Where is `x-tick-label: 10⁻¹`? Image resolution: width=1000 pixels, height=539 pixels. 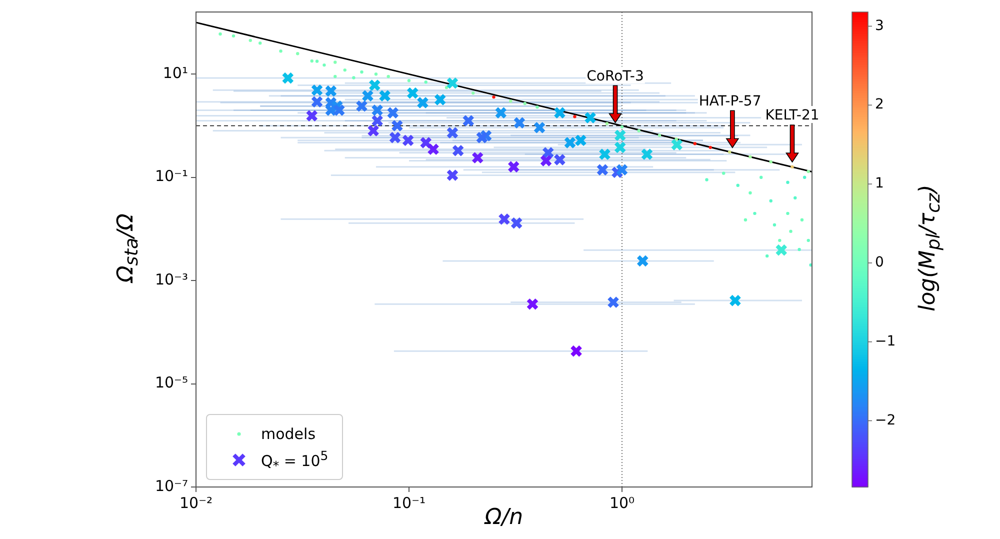
x-tick-label: 10⁻¹ is located at coordinates (409, 503).